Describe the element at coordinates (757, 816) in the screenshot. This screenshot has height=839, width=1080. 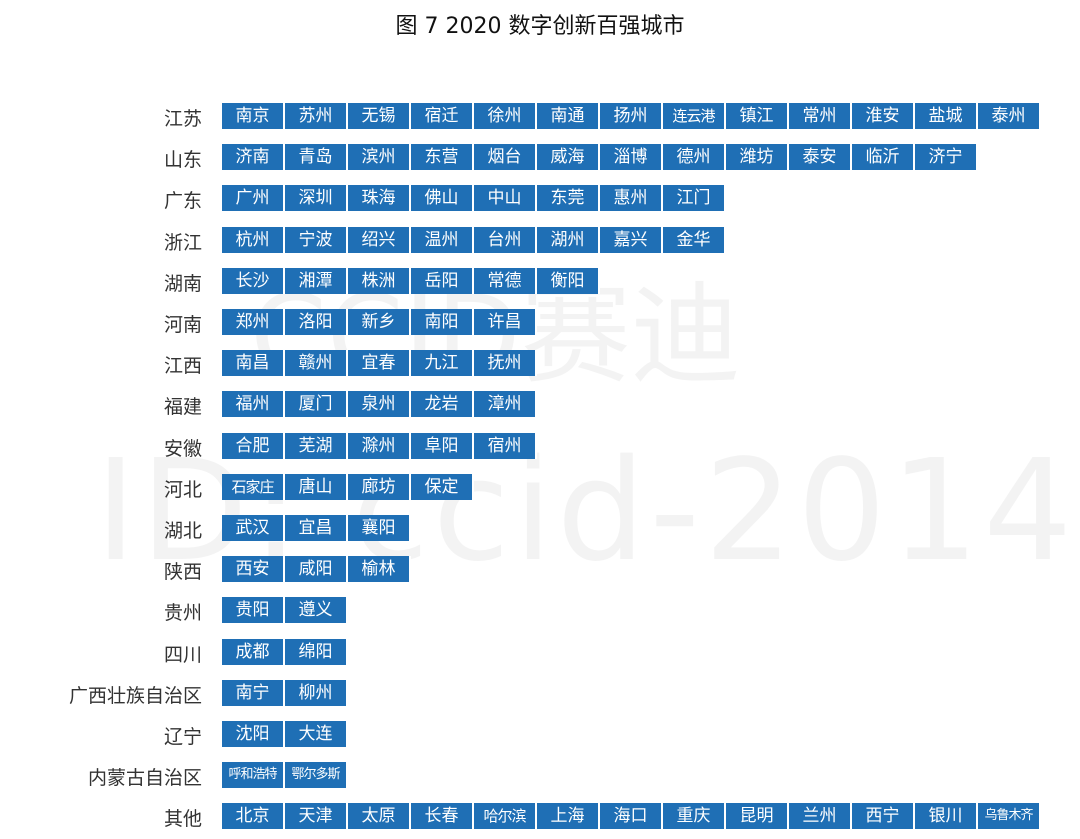
I see `city-bar-segment: 昆明` at that location.